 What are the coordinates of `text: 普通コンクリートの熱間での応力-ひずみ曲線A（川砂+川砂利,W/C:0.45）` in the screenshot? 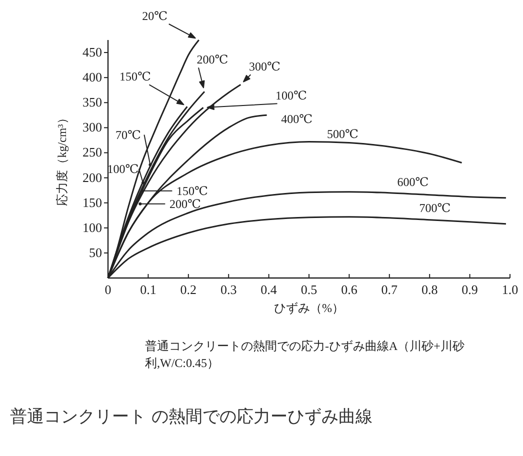 It's located at (304, 354).